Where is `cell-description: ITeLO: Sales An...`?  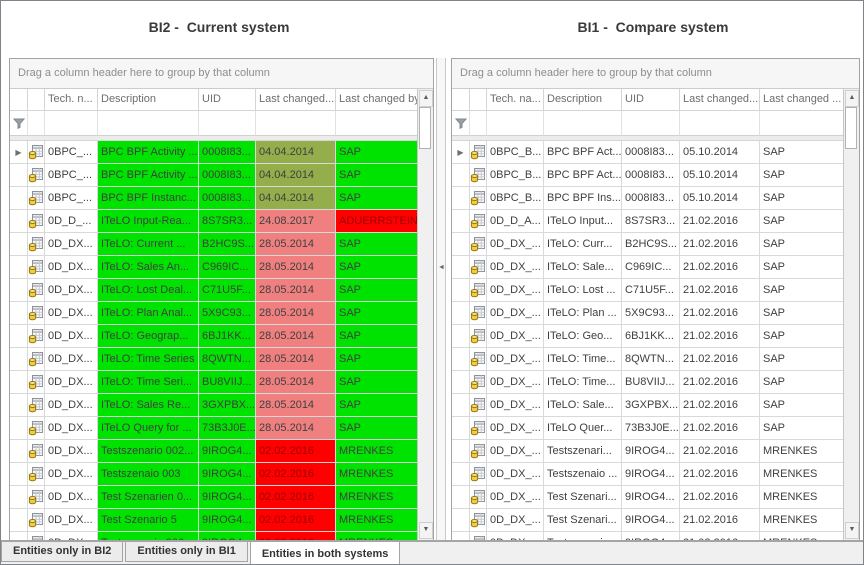 cell-description: ITeLO: Sales An... is located at coordinates (148, 267).